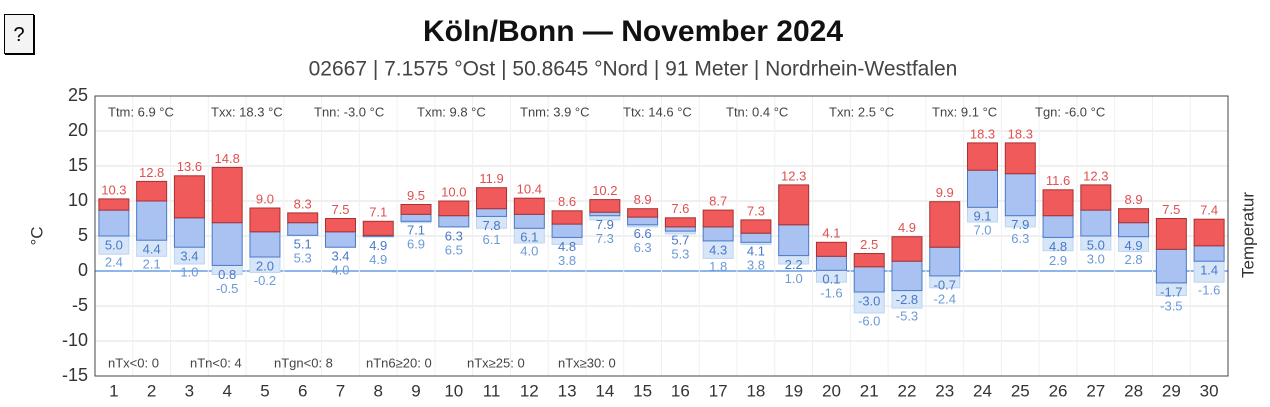  I want to click on max-label: 10.2, so click(604, 190).